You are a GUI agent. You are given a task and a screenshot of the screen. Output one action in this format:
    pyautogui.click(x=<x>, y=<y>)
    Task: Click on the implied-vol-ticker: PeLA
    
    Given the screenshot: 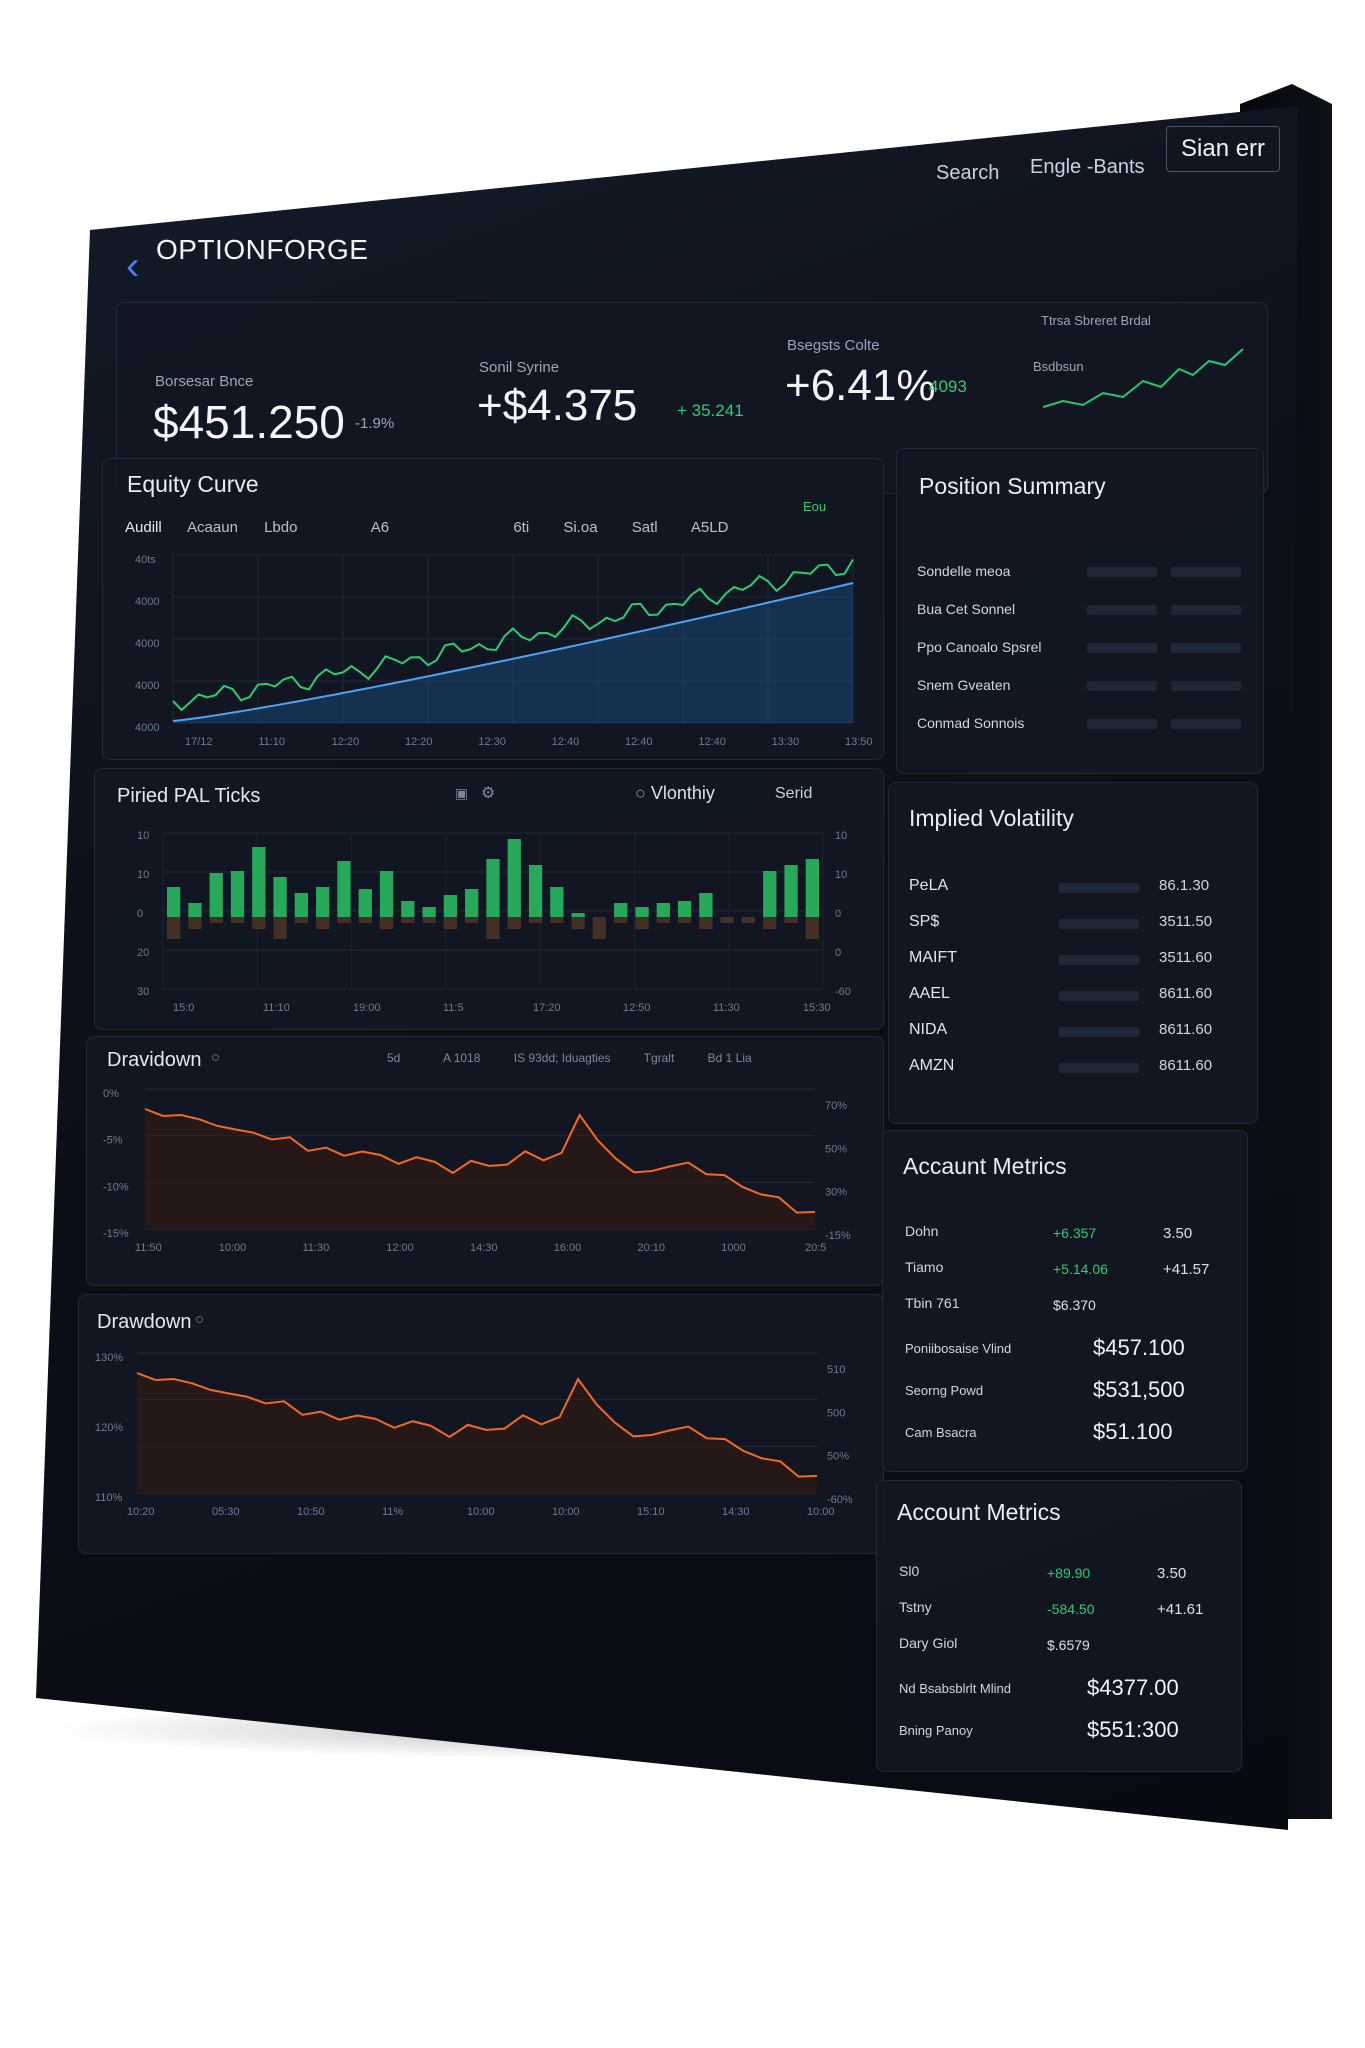 What is the action you would take?
    pyautogui.click(x=929, y=885)
    